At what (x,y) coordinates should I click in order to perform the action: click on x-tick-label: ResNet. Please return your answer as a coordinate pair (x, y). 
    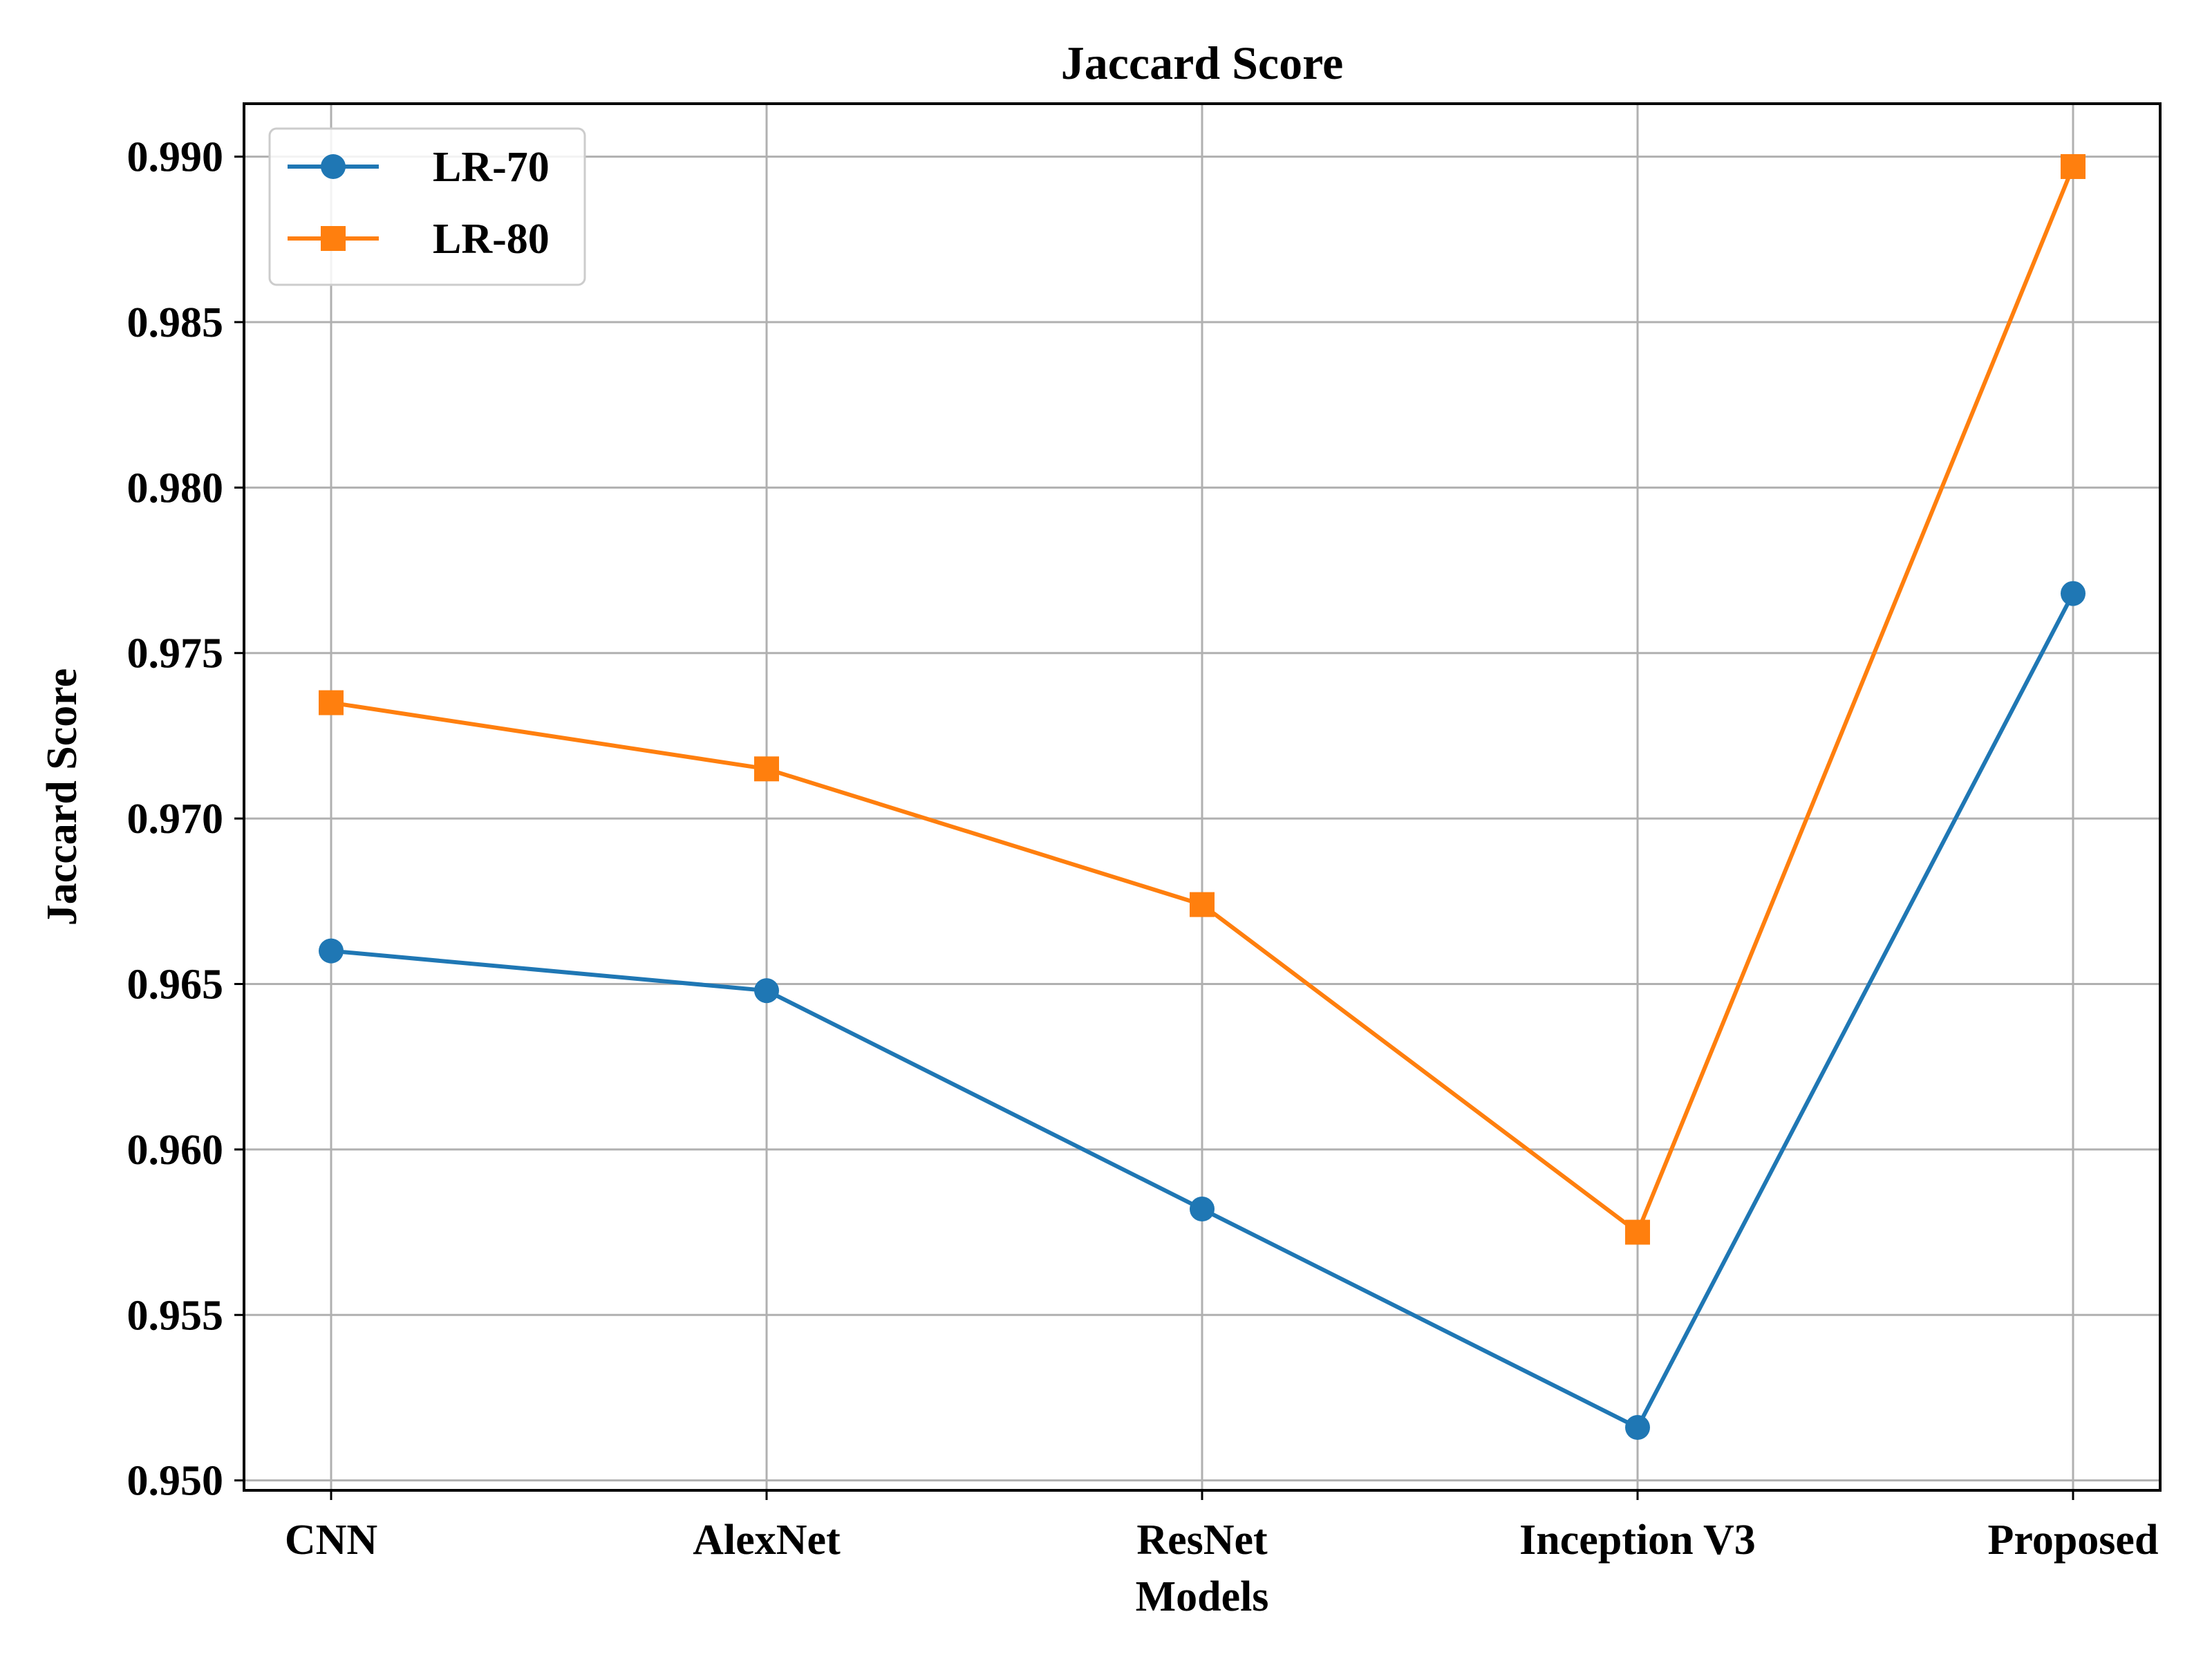
    Looking at the image, I should click on (1202, 1540).